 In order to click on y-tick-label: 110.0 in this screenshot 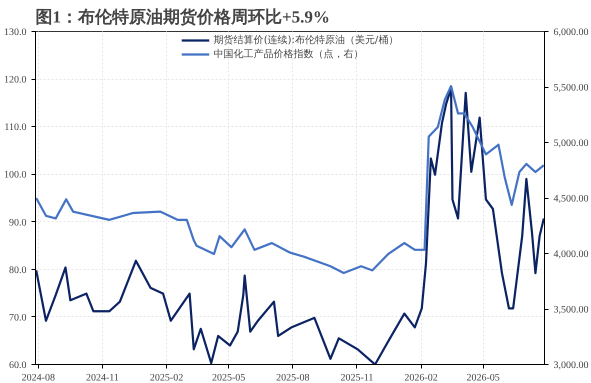, I will do `click(15, 128)`.